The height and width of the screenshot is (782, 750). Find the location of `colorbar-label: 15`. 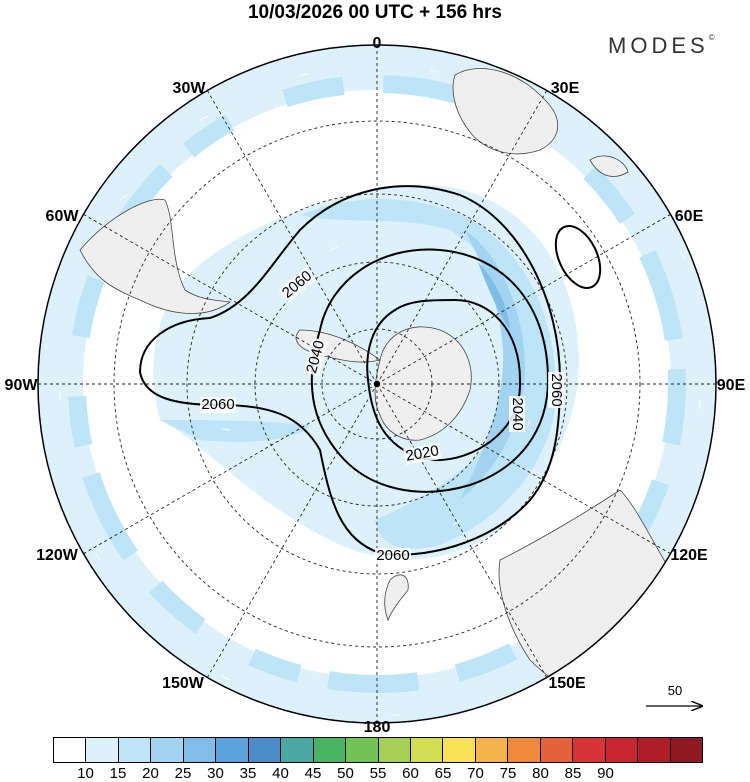

colorbar-label: 15 is located at coordinates (118, 773).